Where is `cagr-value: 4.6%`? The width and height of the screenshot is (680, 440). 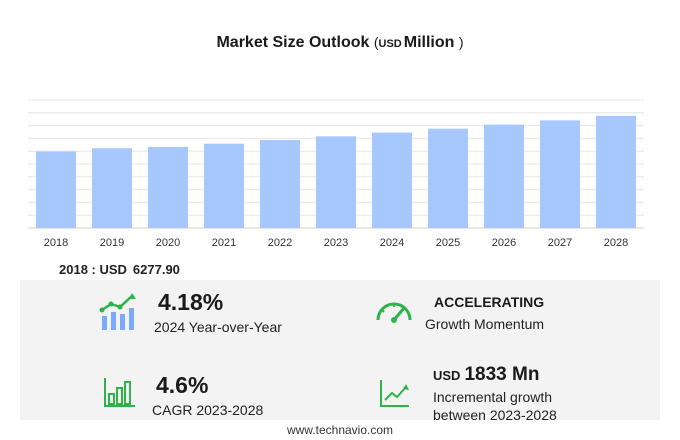 cagr-value: 4.6% is located at coordinates (182, 385).